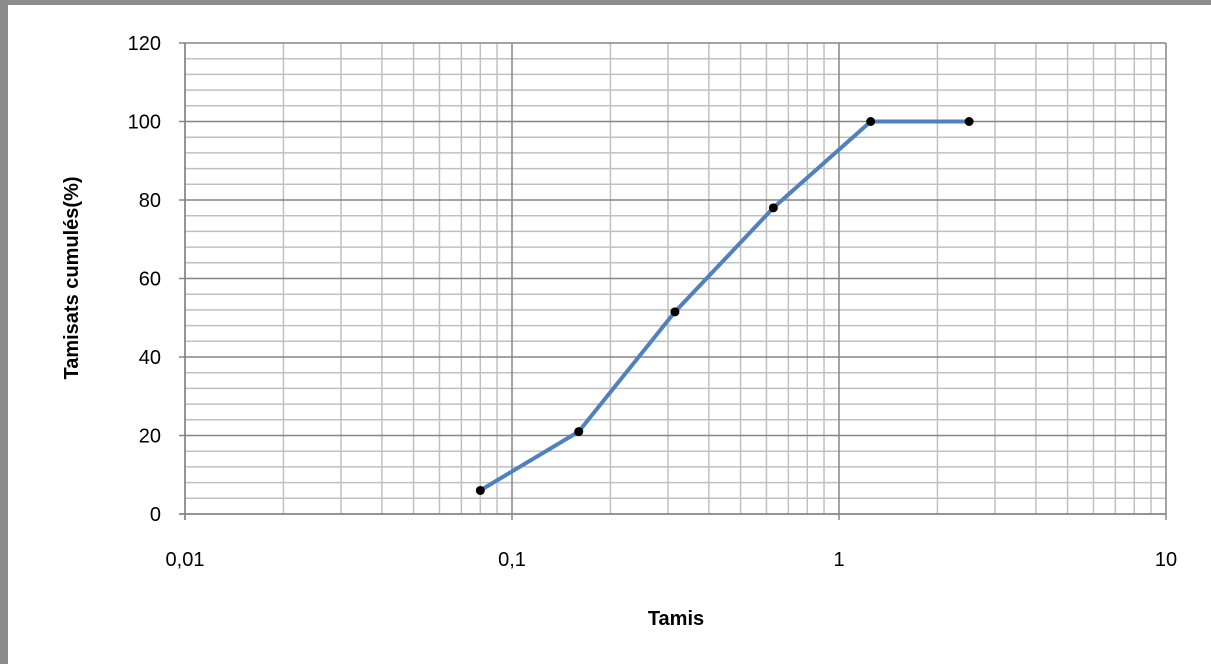  I want to click on x-tick-label: 1, so click(838, 560).